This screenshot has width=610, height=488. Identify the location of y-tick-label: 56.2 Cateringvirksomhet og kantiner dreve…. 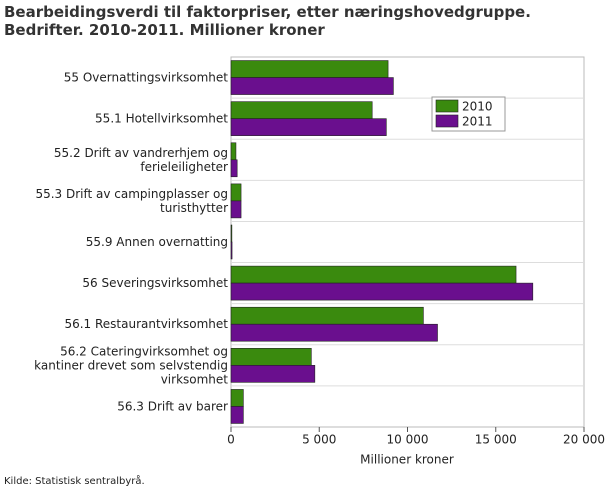
(131, 365).